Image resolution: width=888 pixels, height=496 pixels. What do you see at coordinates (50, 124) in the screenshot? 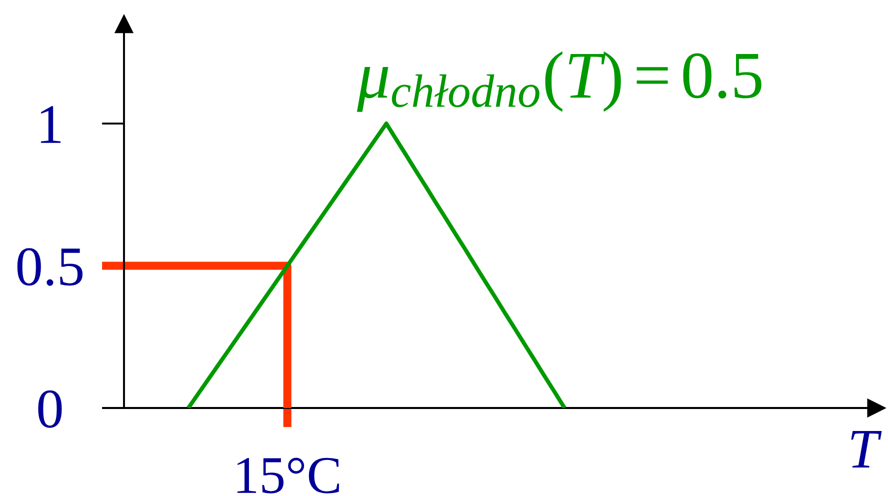
I see `y-tick-label: 1` at bounding box center [50, 124].